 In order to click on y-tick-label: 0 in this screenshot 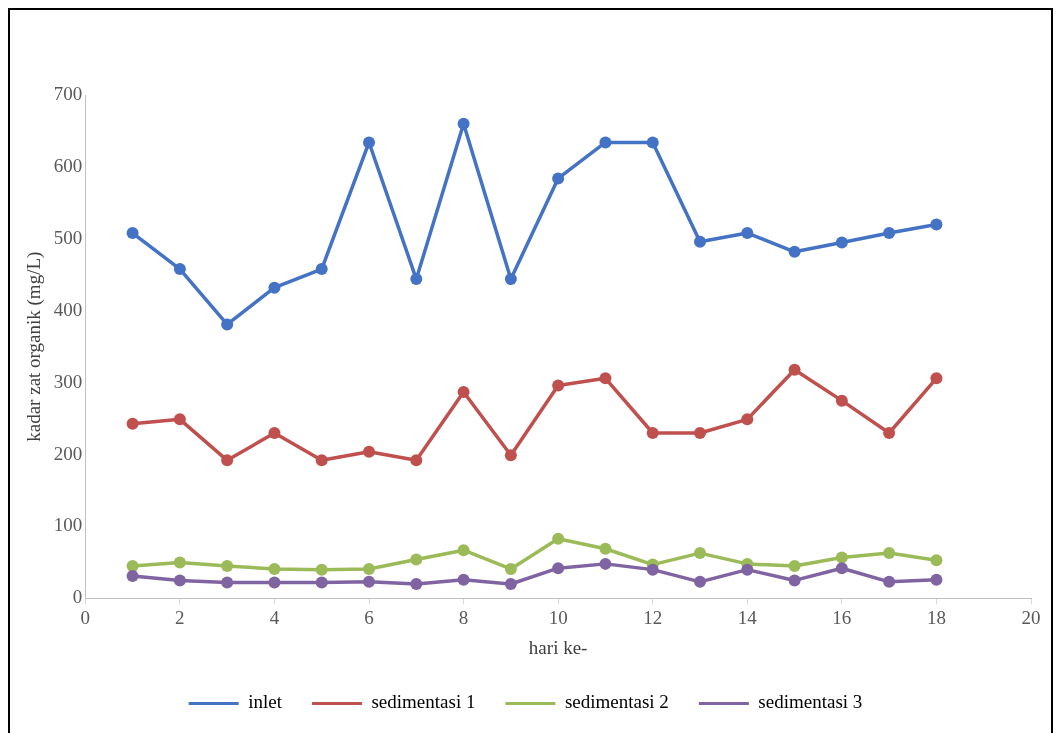, I will do `click(77, 597)`.